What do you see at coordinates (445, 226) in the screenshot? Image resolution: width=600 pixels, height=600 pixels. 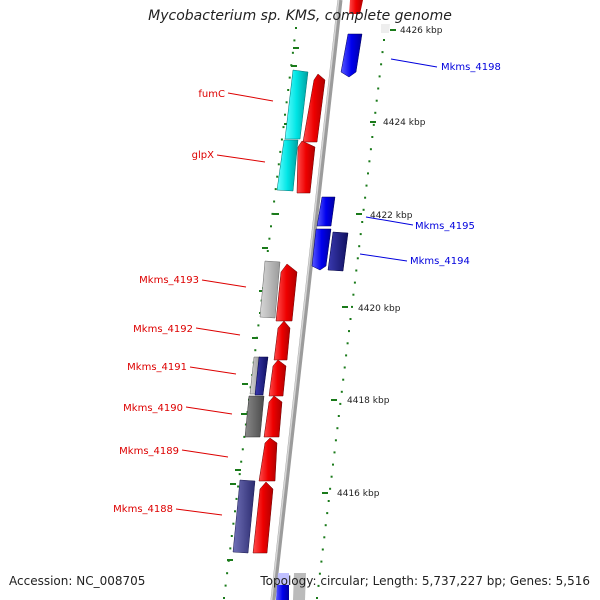 I see `label-Mkms_4195: Mkms_4195` at bounding box center [445, 226].